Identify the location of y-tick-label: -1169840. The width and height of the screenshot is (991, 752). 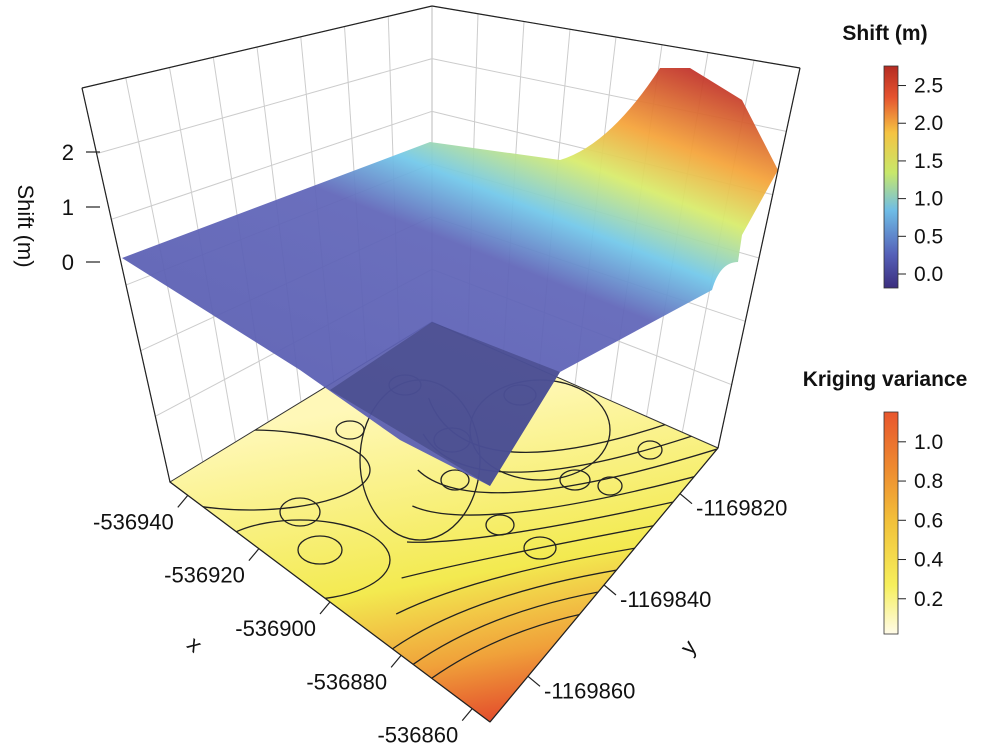
(665, 599).